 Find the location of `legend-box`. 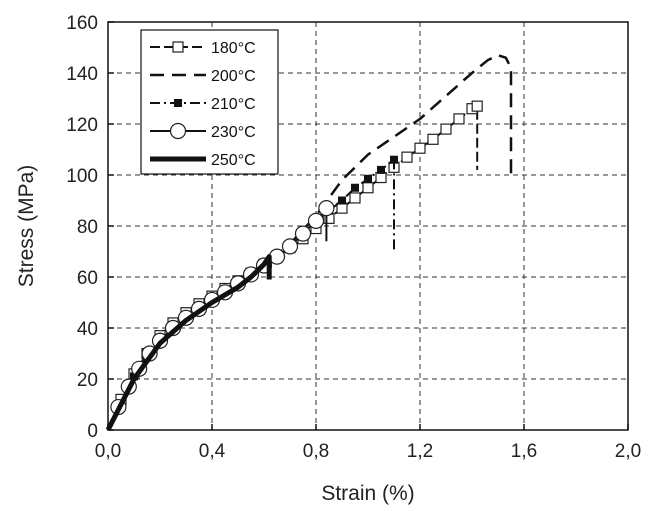

legend-box is located at coordinates (209, 102).